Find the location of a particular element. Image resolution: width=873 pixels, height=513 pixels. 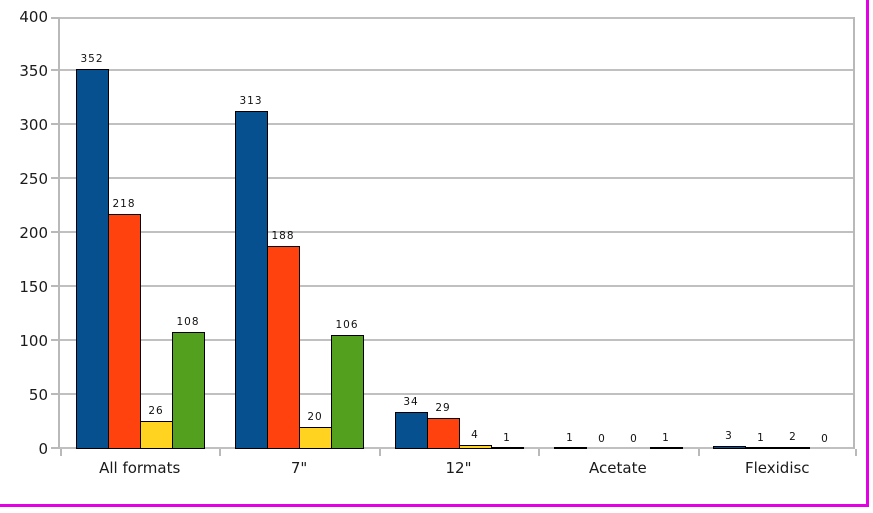

bar-value-label: 108 is located at coordinates (188, 322).